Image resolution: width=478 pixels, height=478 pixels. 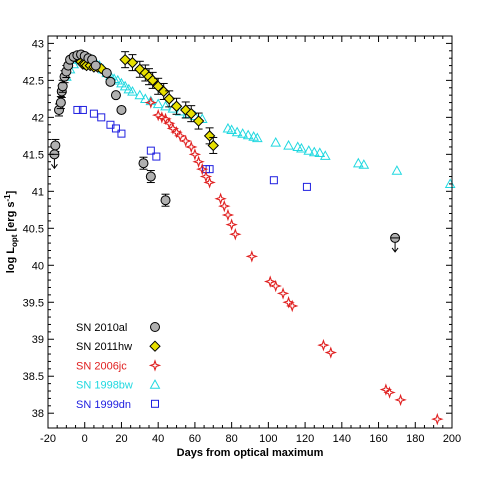 What do you see at coordinates (38, 118) in the screenshot?
I see `y-tick-label: 42` at bounding box center [38, 118].